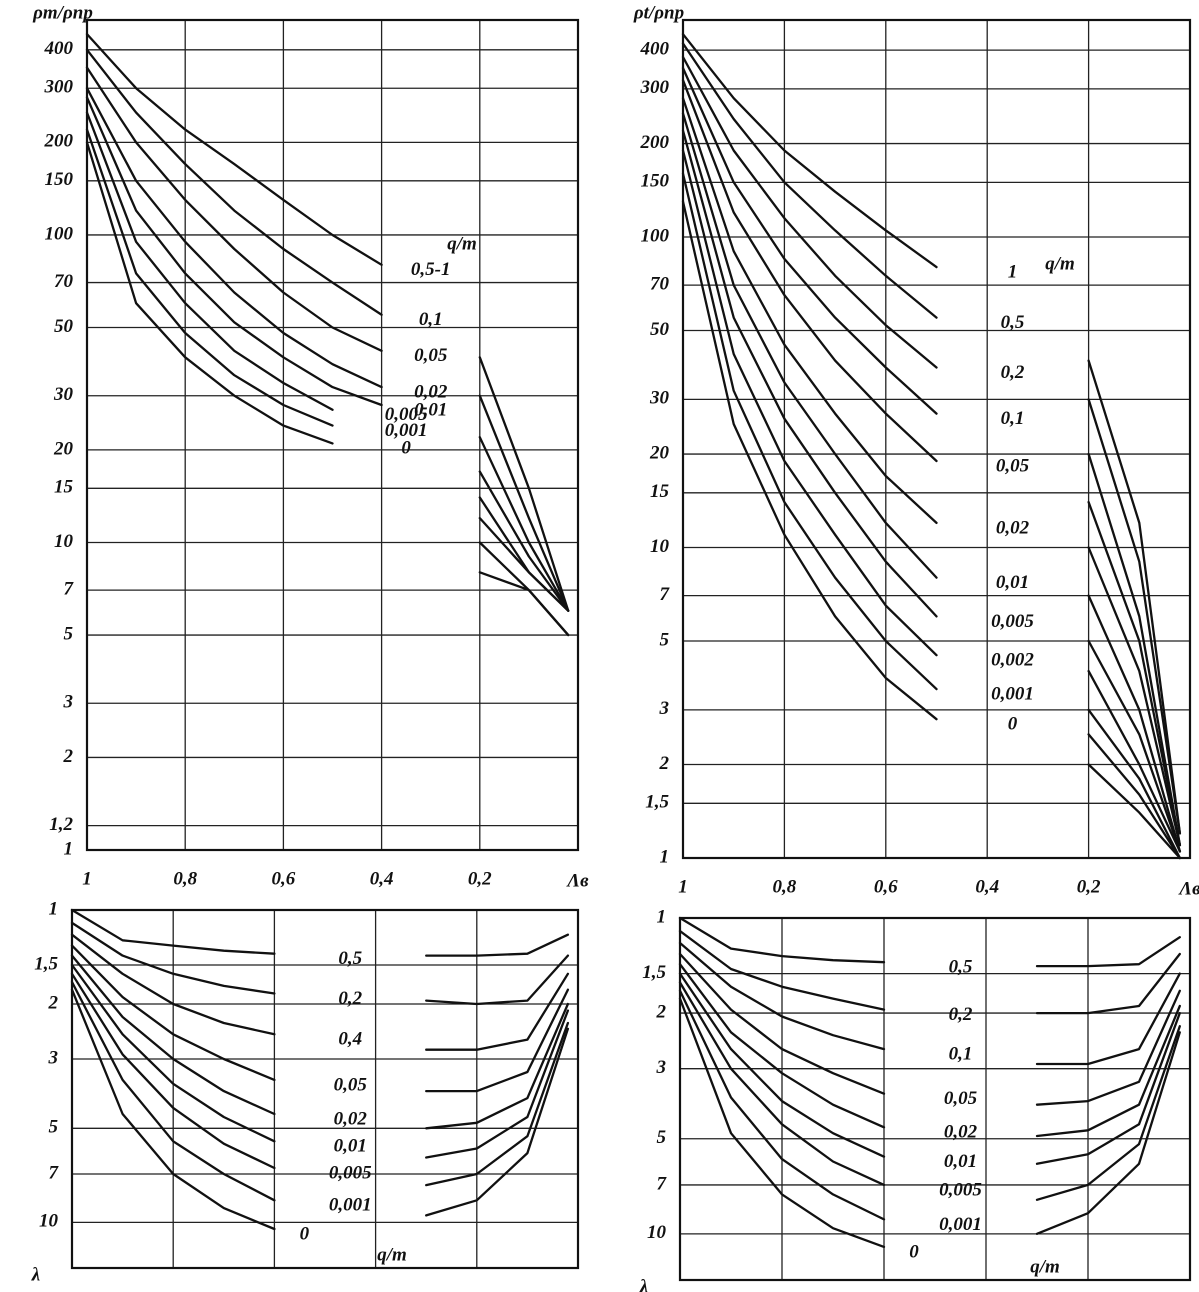 The image size is (1199, 1292). Describe the element at coordinates (785, 886) in the screenshot. I see `x-tick-label: 0,8` at that location.